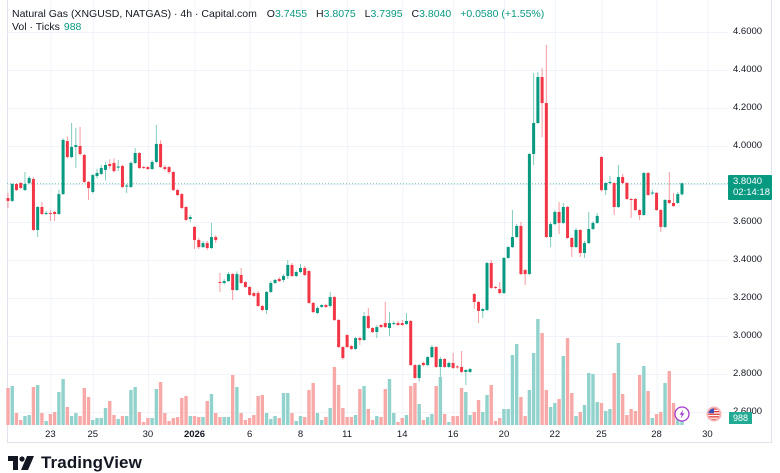  Describe the element at coordinates (751, 192) in the screenshot. I see `bar-countdown: 02:14:18` at that location.